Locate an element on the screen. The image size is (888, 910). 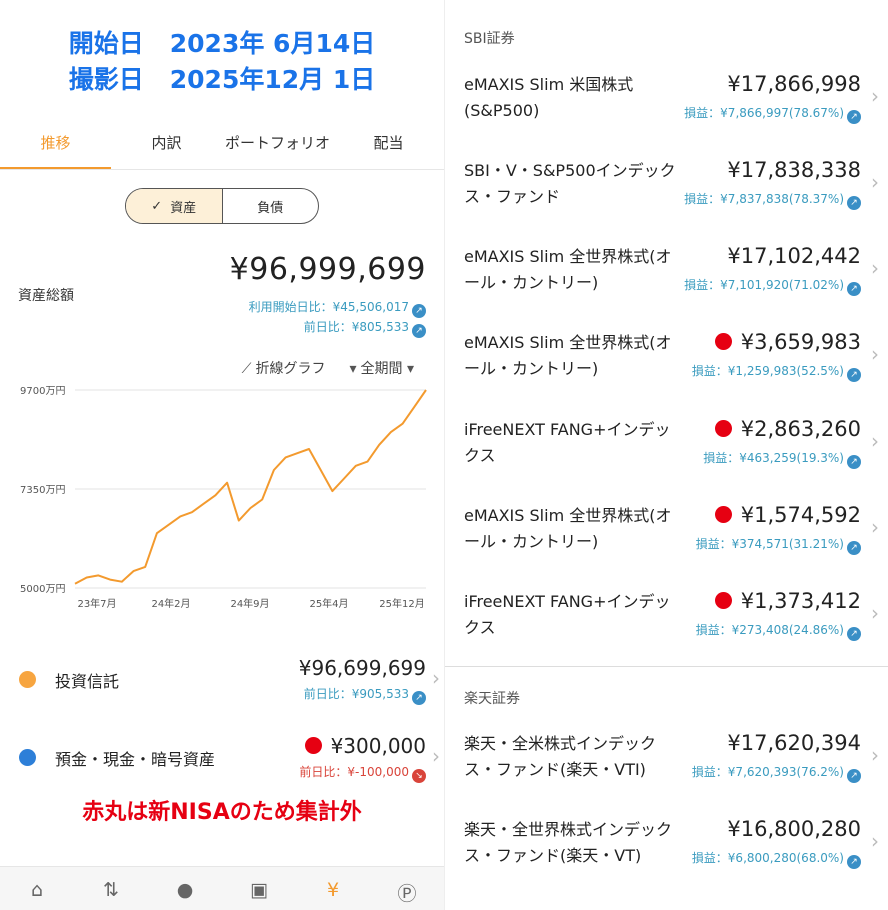
tab-trend: 推移 is located at coordinates (55, 145).